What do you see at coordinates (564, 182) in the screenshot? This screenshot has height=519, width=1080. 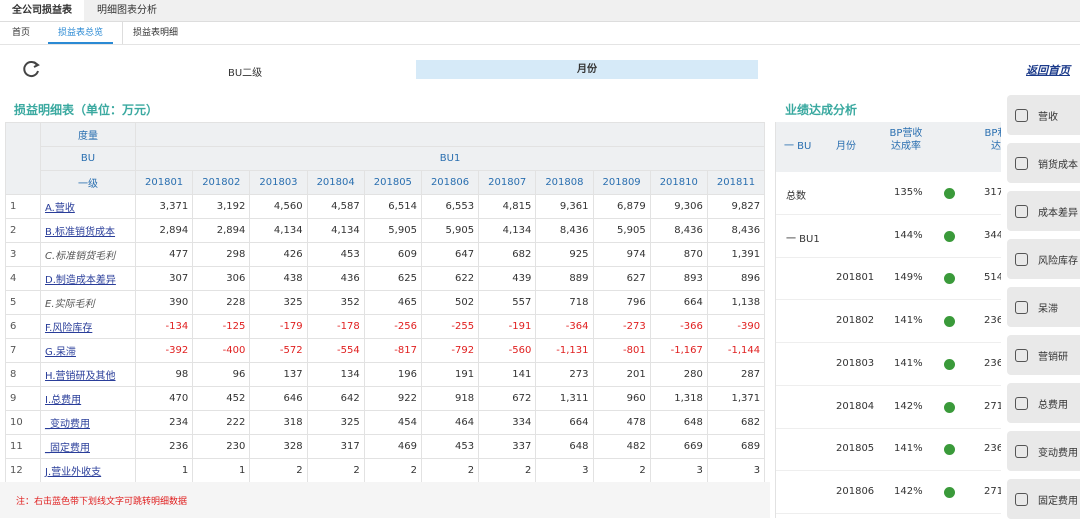 I see `month-header: 201808` at bounding box center [564, 182].